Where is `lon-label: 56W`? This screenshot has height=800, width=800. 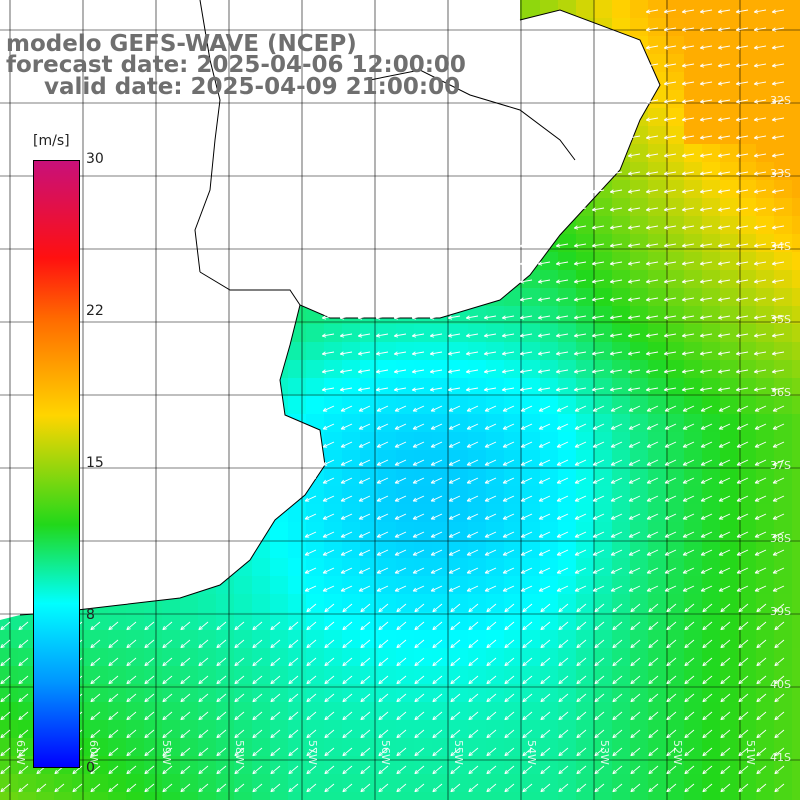
lon-label: 56W is located at coordinates (385, 752).